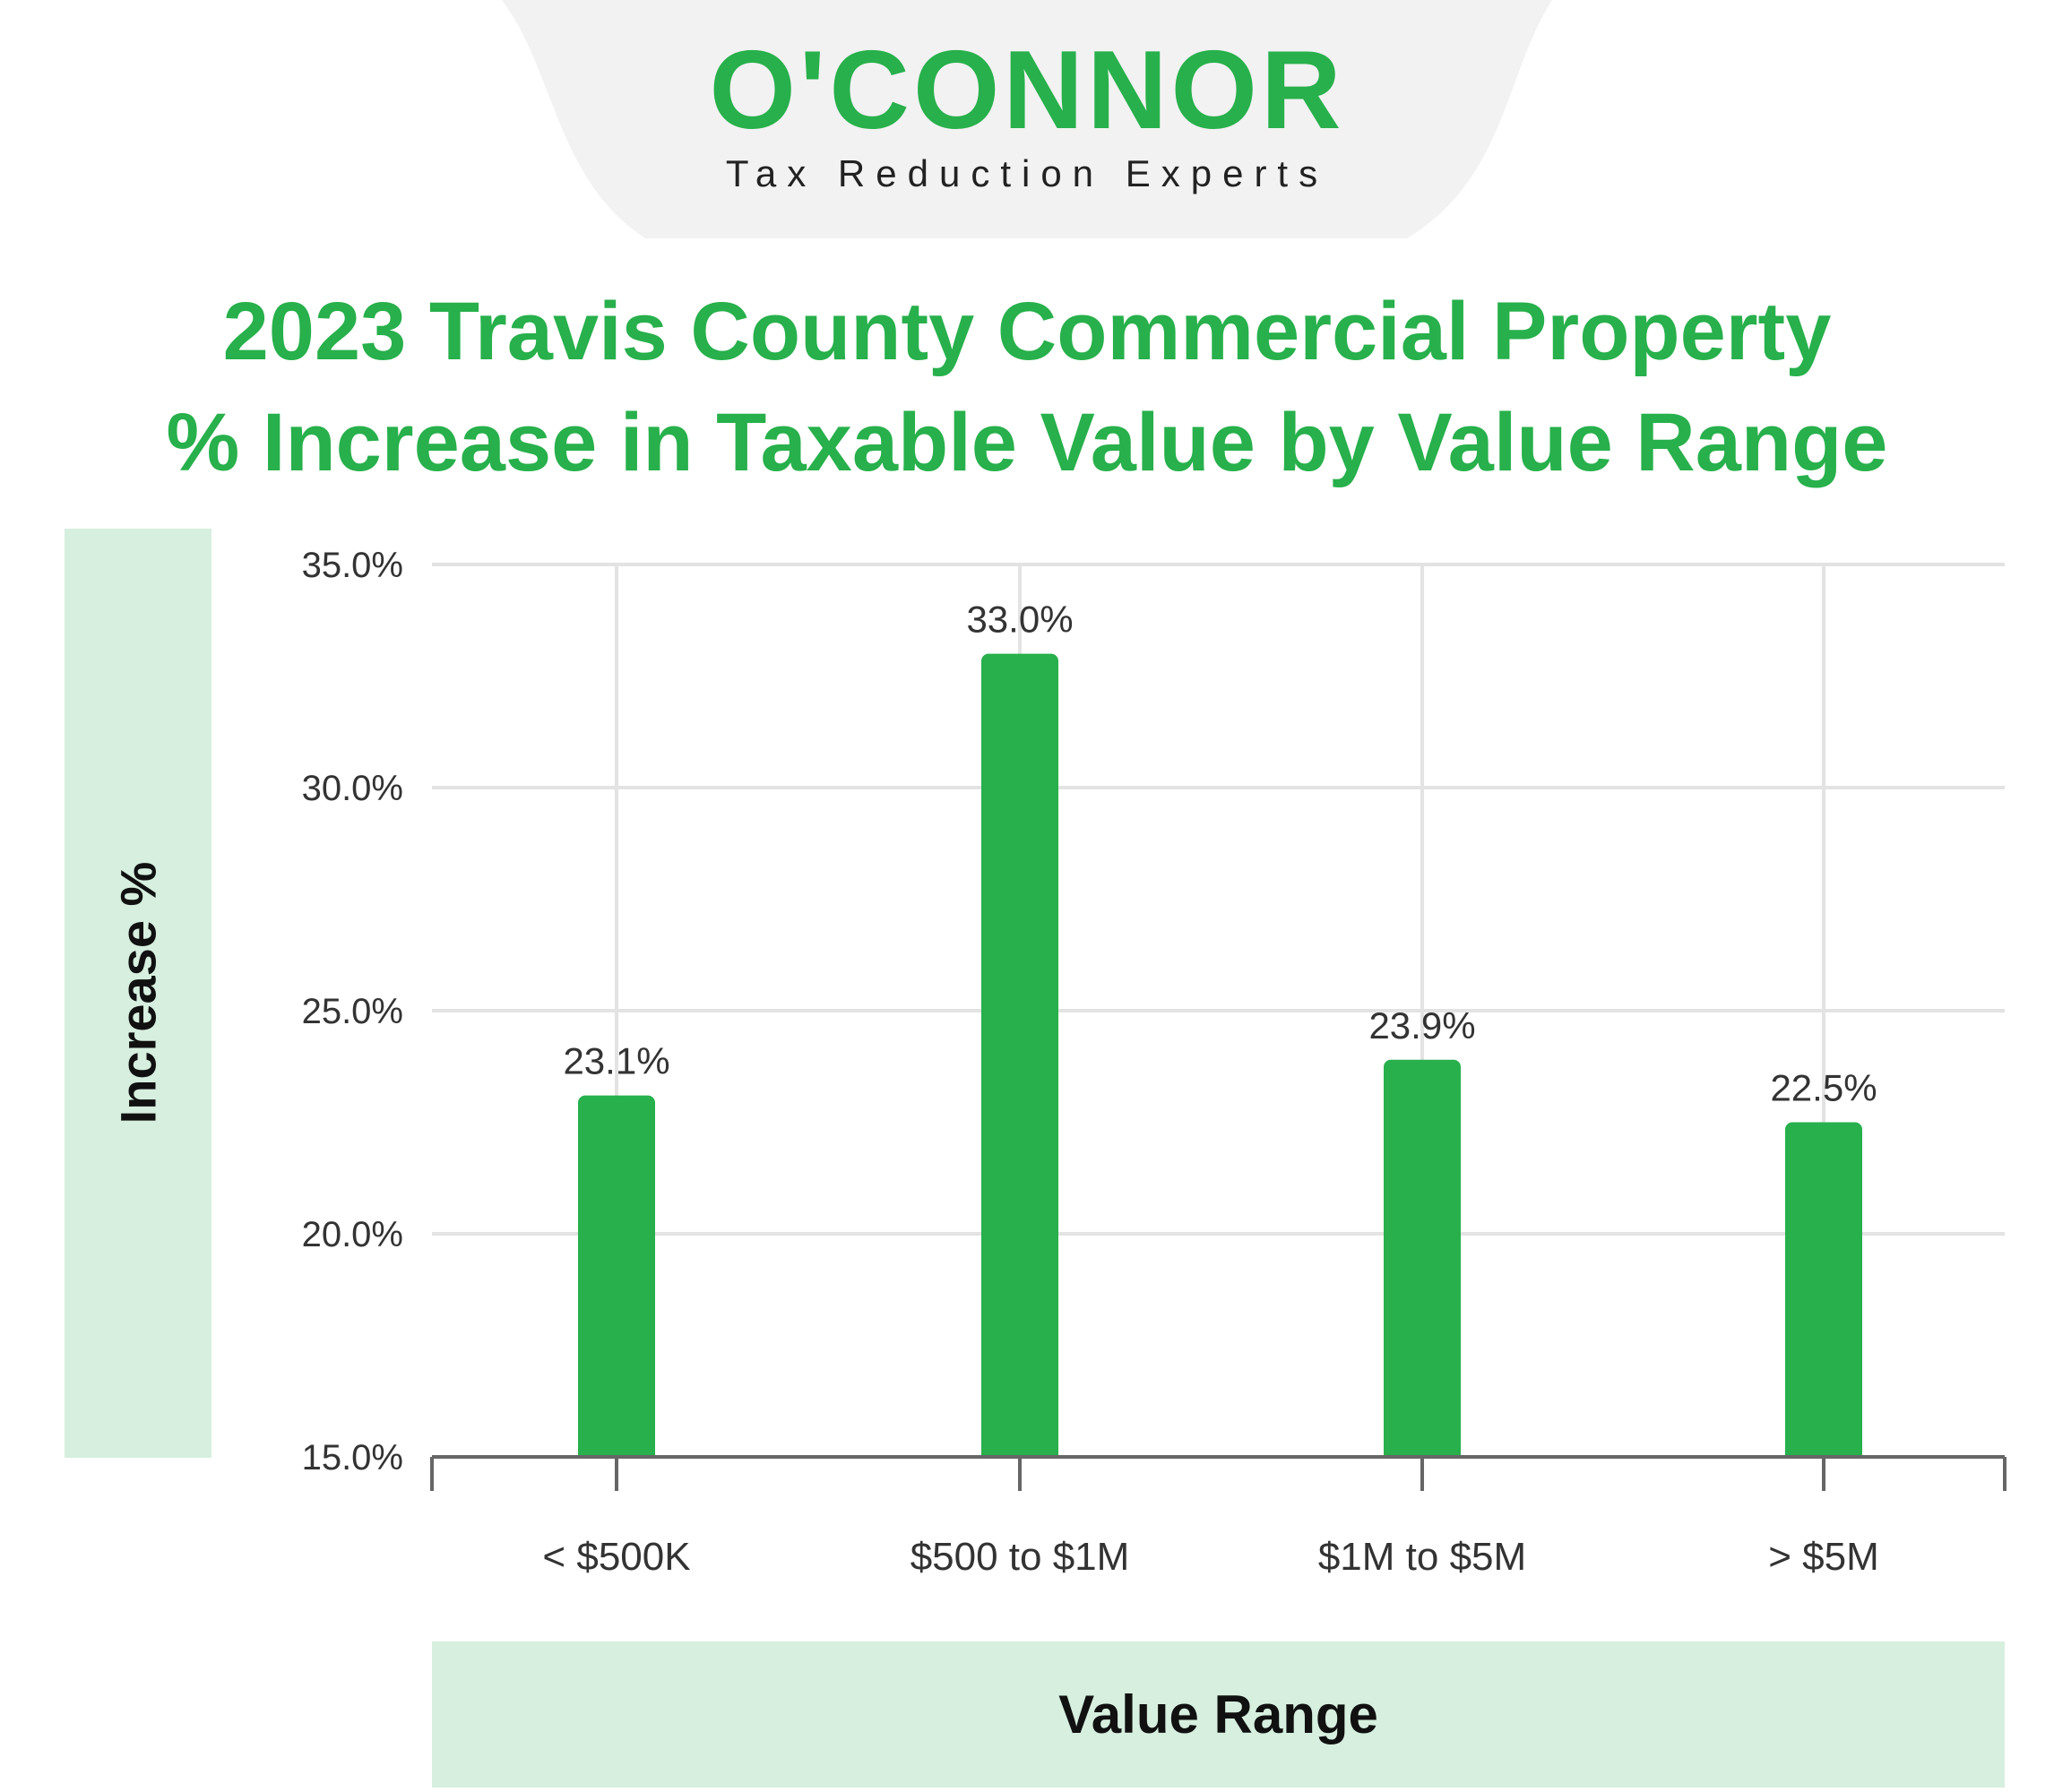  What do you see at coordinates (352, 1011) in the screenshot?
I see `y-tick-label: 25.0%` at bounding box center [352, 1011].